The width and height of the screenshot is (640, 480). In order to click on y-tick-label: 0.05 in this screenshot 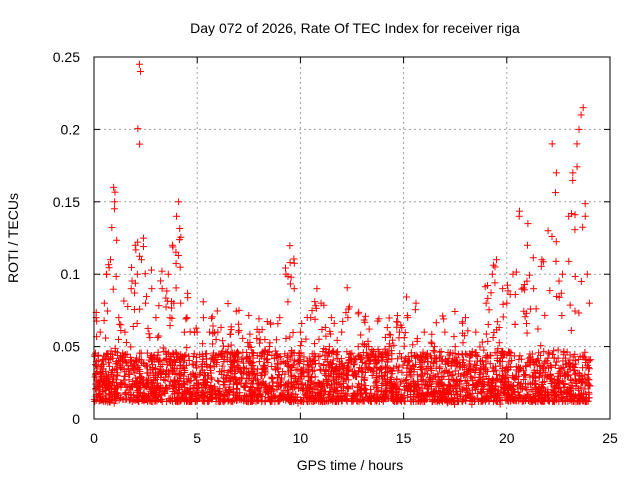, I will do `click(66, 347)`.